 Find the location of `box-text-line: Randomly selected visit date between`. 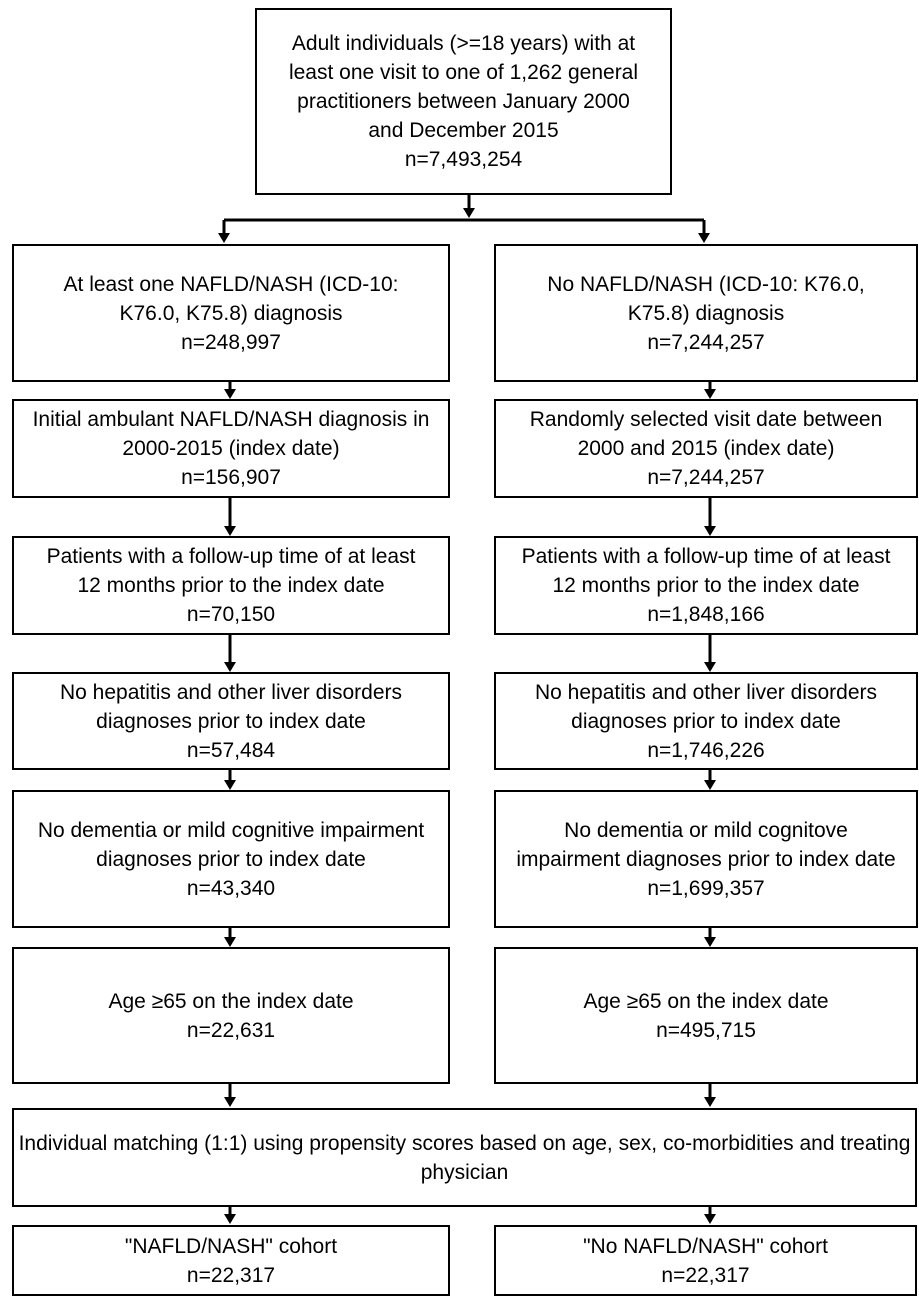

box-text-line: Randomly selected visit date between is located at coordinates (706, 419).